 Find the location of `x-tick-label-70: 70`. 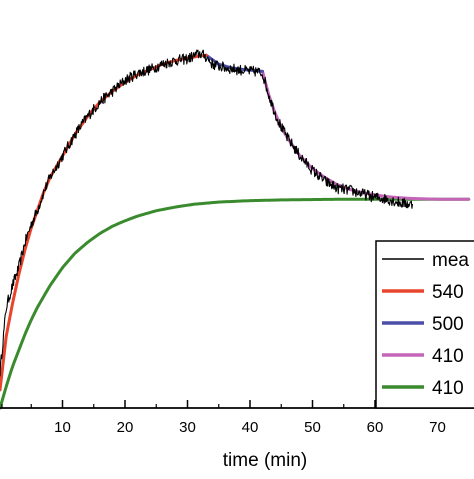

x-tick-label-70: 70 is located at coordinates (437, 427).